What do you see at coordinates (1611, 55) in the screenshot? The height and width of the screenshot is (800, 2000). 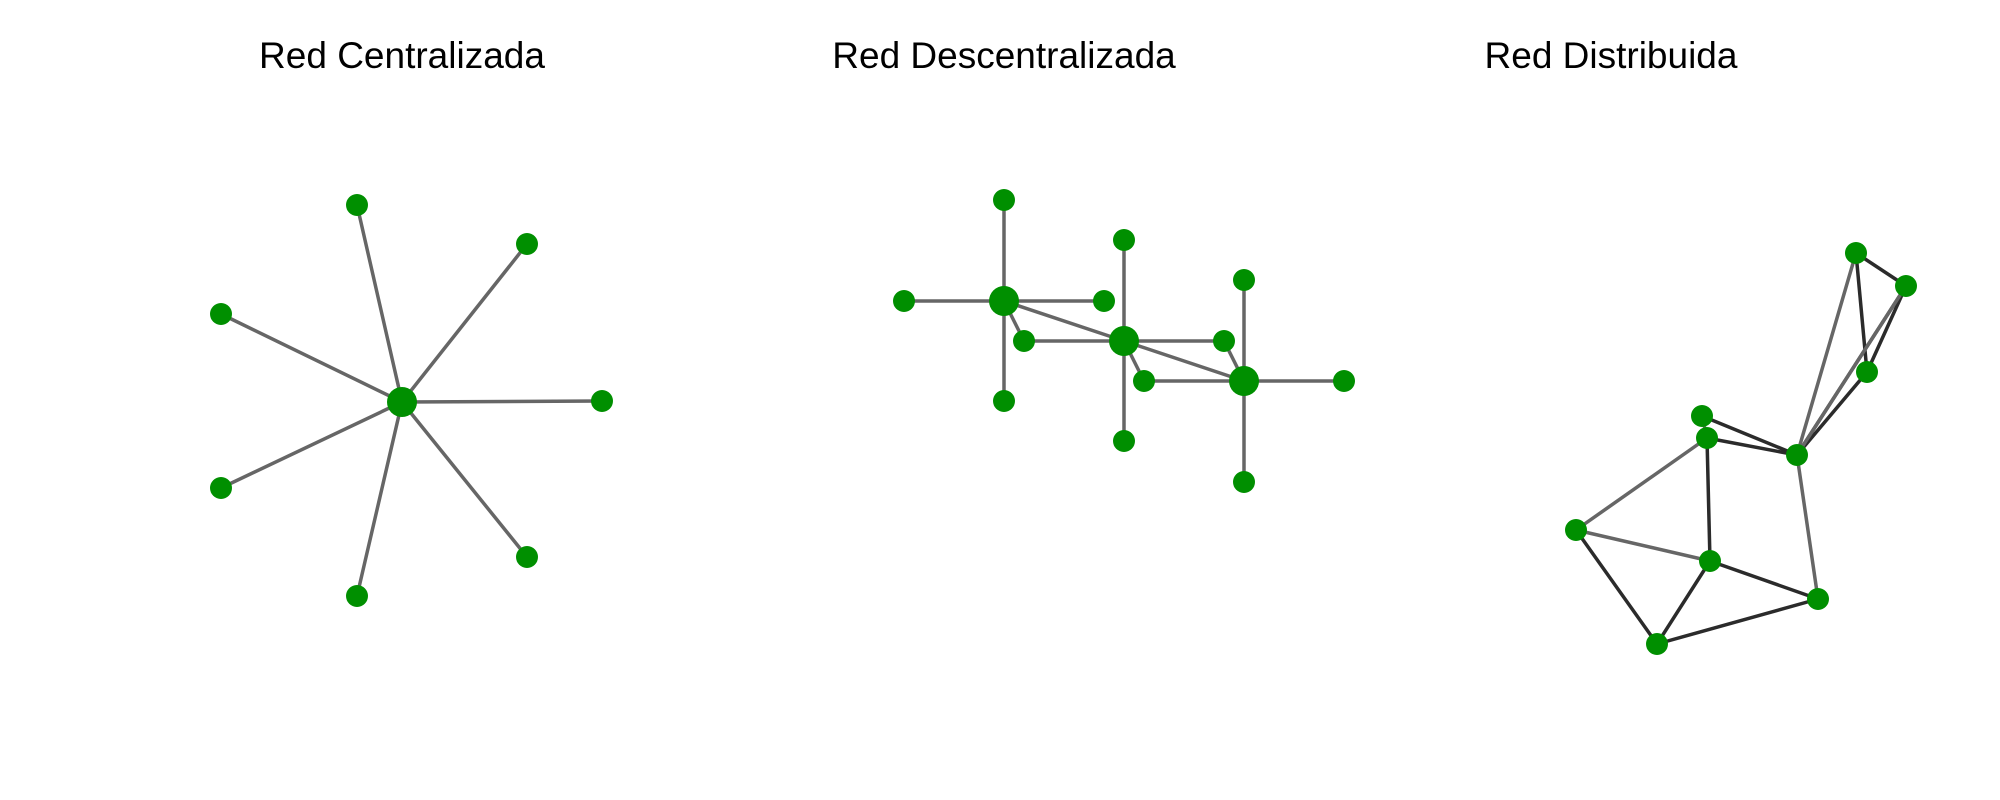 I see `panel-title-distributed: Red Distribuida` at bounding box center [1611, 55].